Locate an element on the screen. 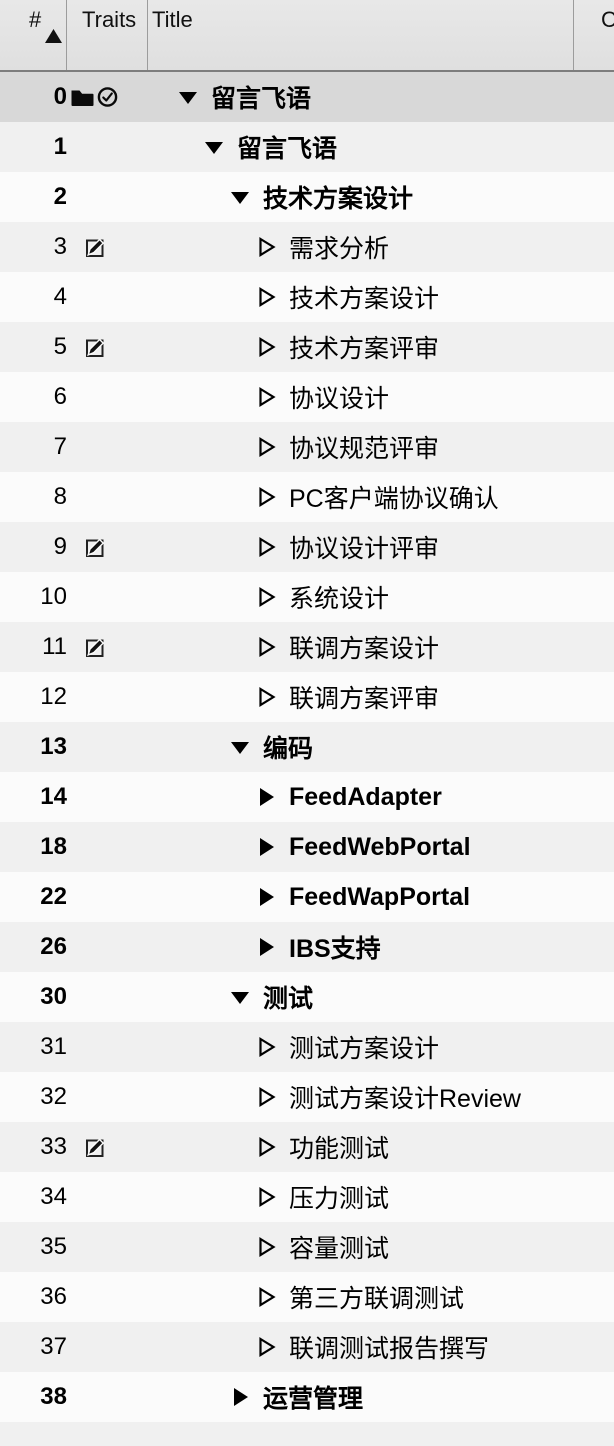 This screenshot has width=614, height=1446. table-row-partial is located at coordinates (307, 1434).